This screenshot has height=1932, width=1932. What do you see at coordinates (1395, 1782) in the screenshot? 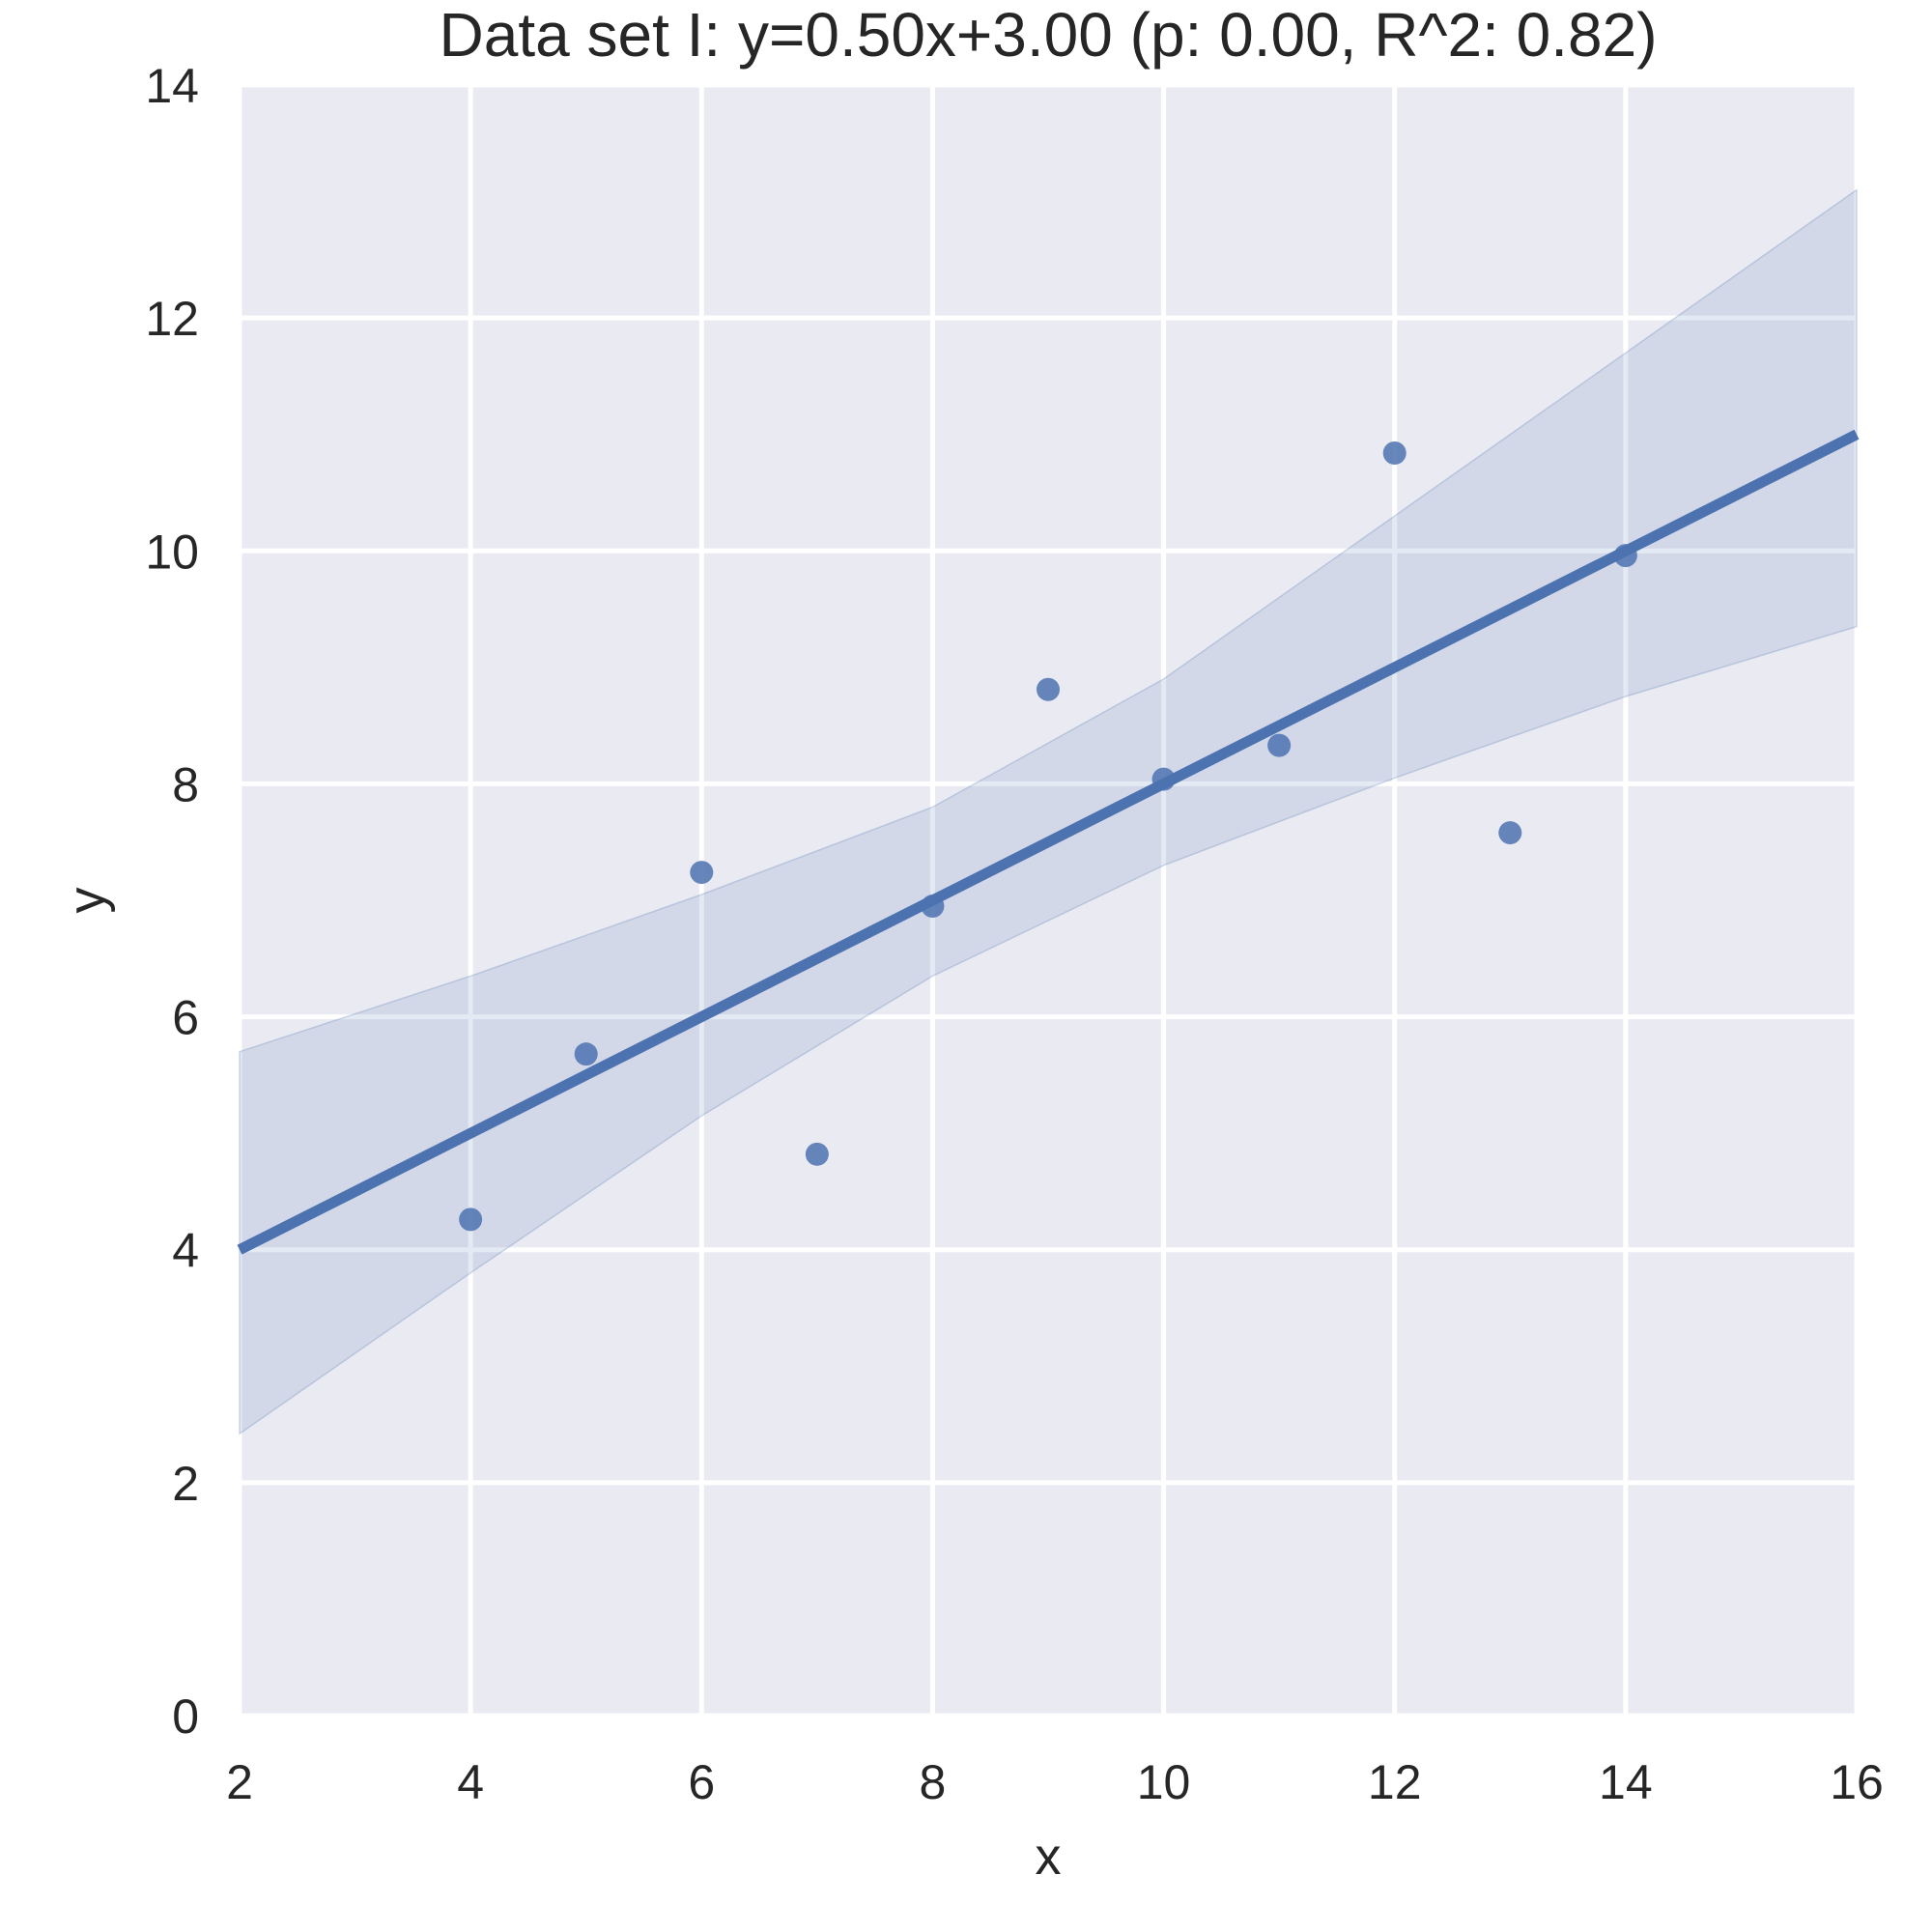
I see `x-tick-label: 12` at bounding box center [1395, 1782].